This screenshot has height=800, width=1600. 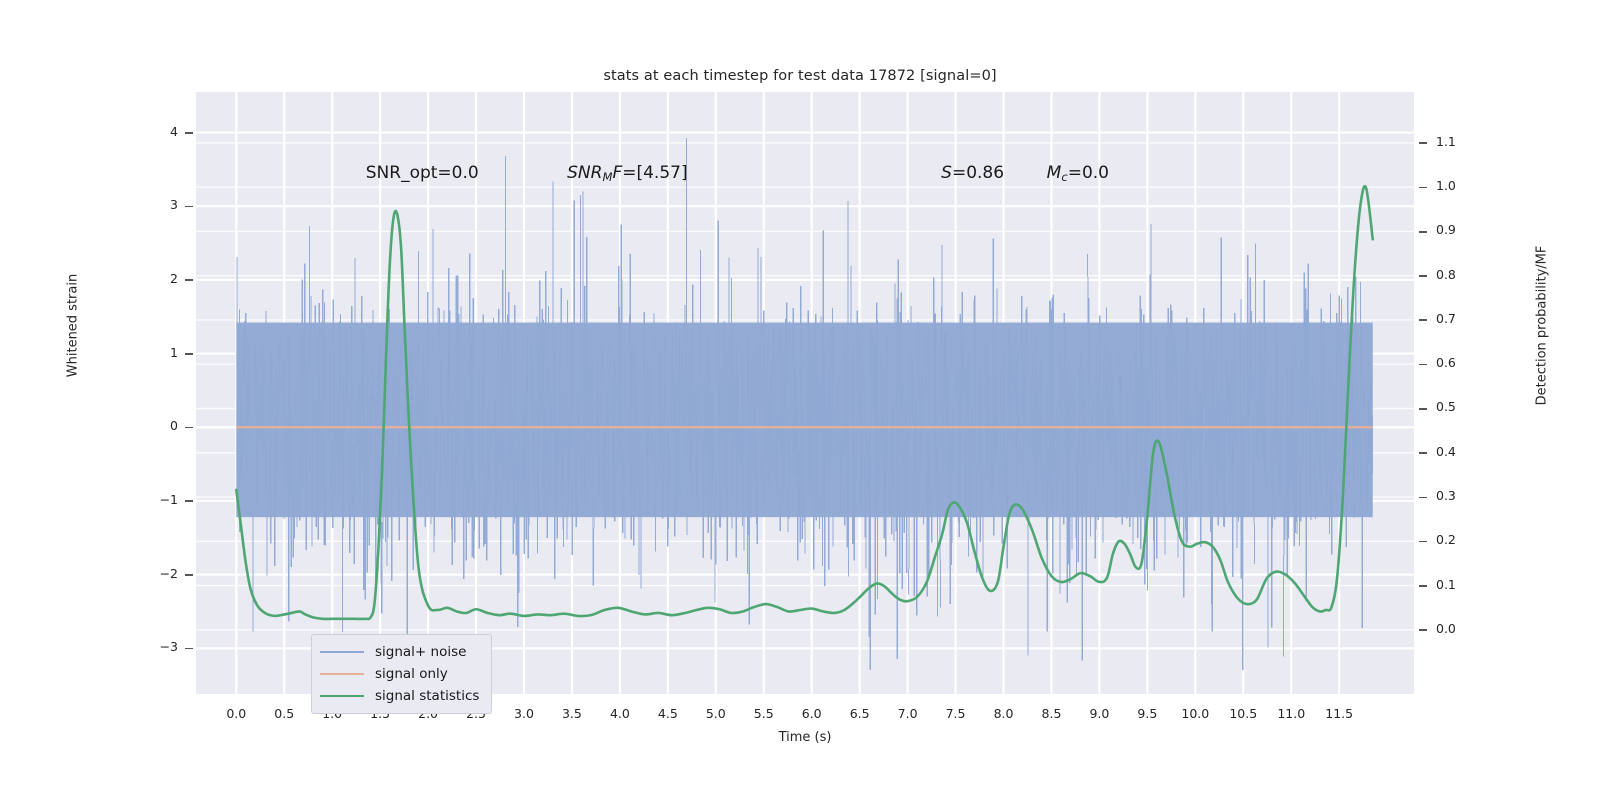 What do you see at coordinates (1446, 407) in the screenshot?
I see `y-tick-label-right: 0.5` at bounding box center [1446, 407].